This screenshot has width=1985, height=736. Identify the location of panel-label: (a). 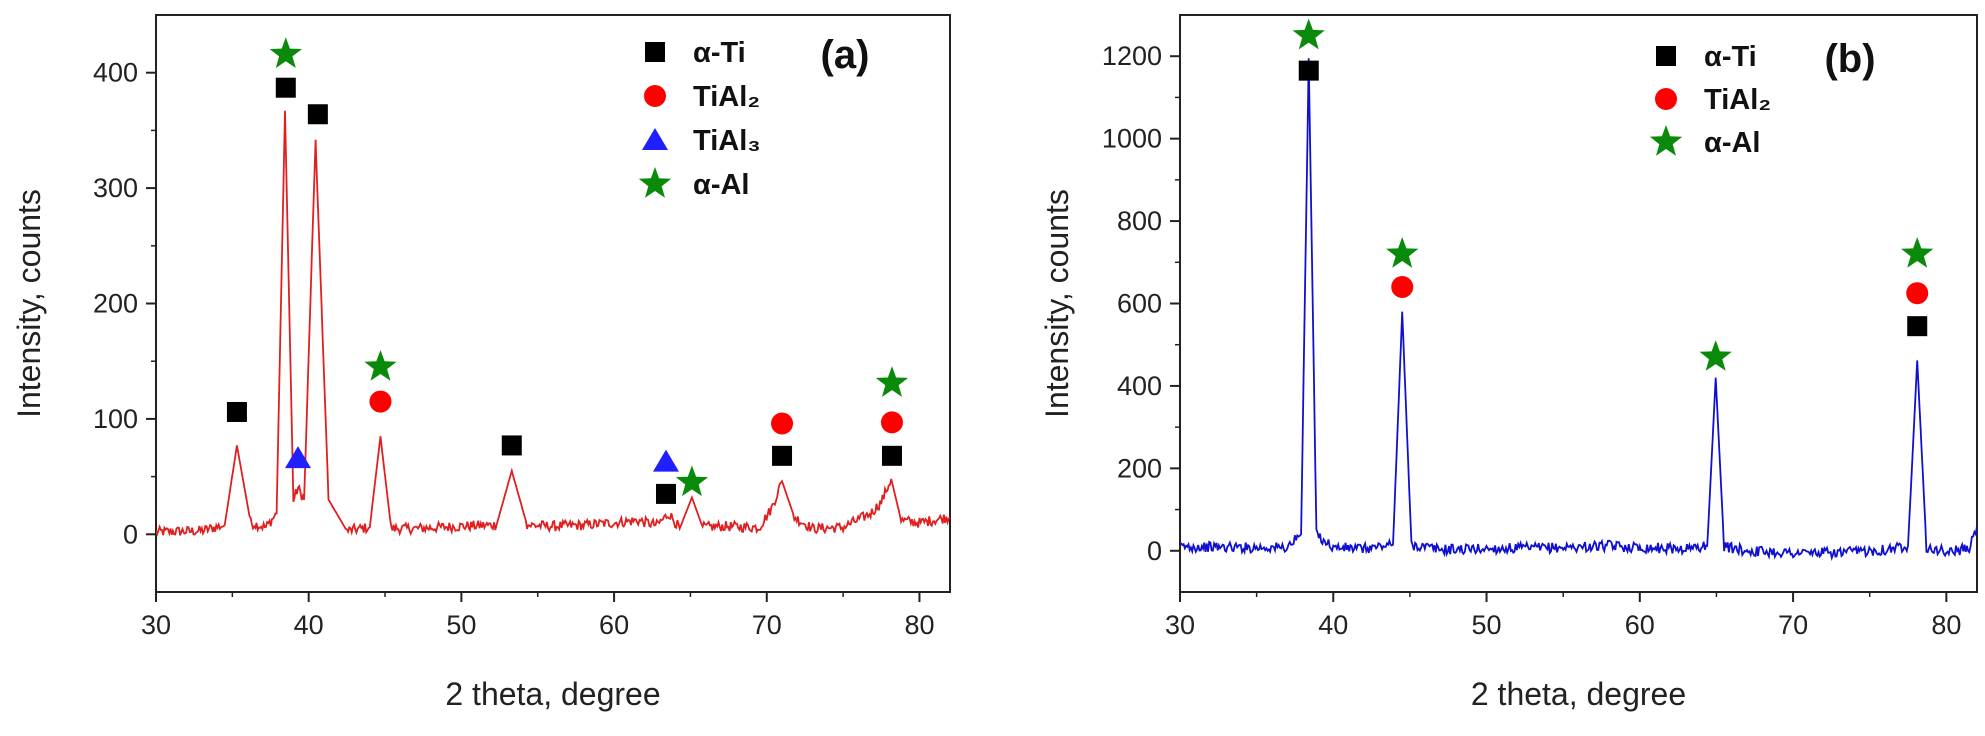
(845, 55).